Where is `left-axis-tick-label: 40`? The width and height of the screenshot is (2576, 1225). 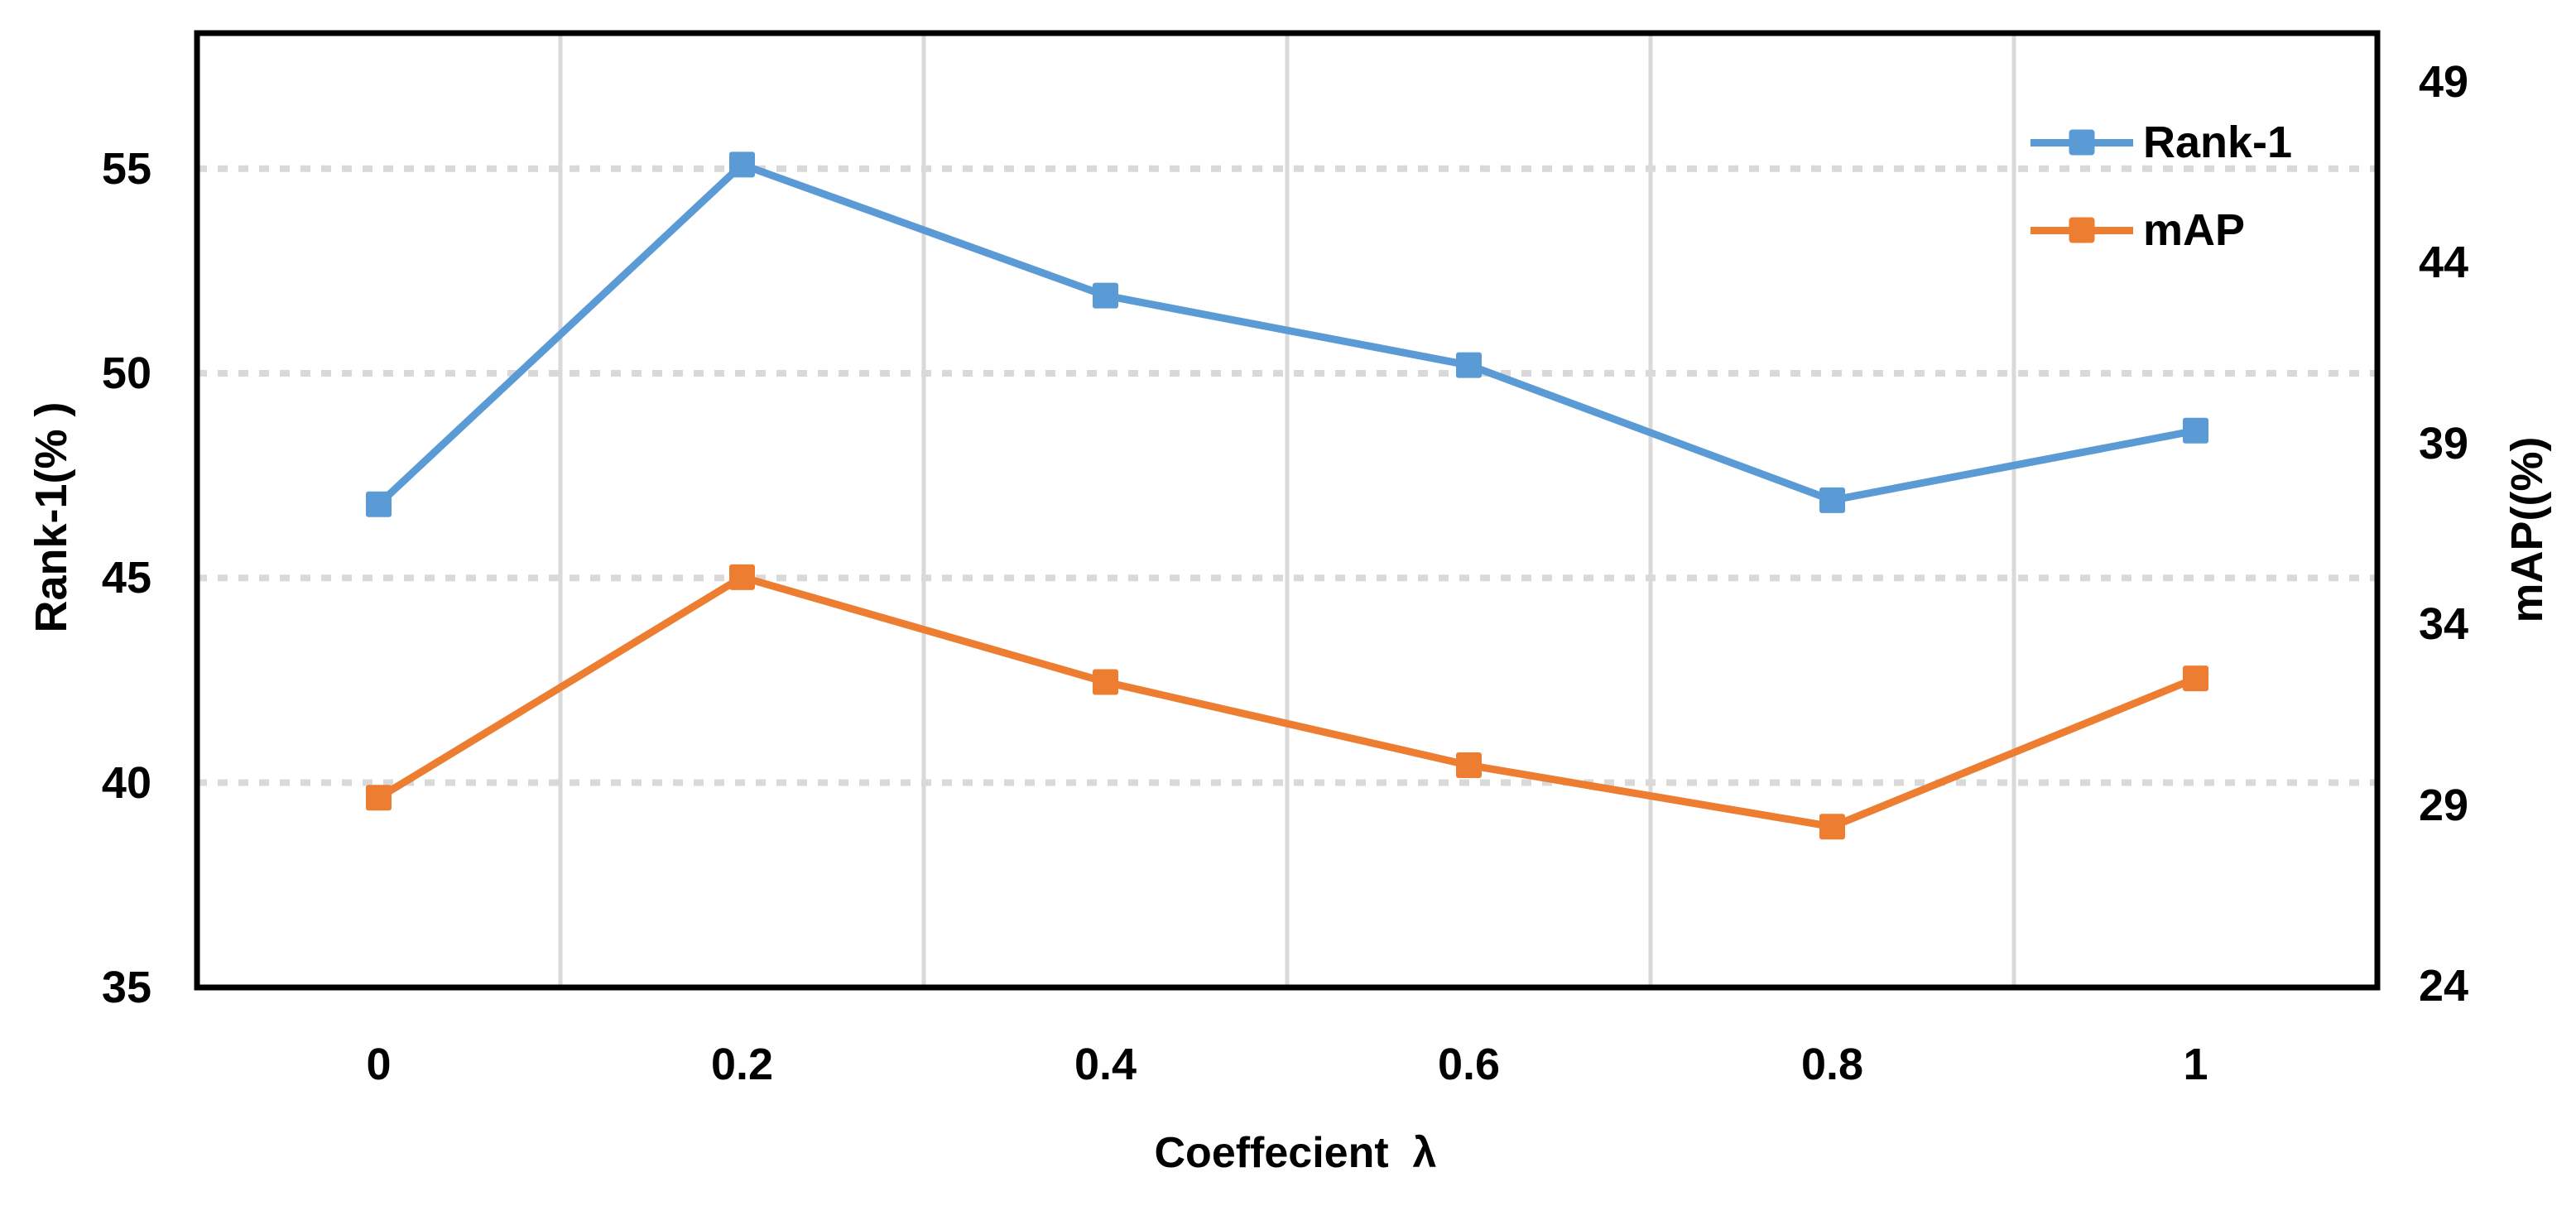 left-axis-tick-label: 40 is located at coordinates (126, 783).